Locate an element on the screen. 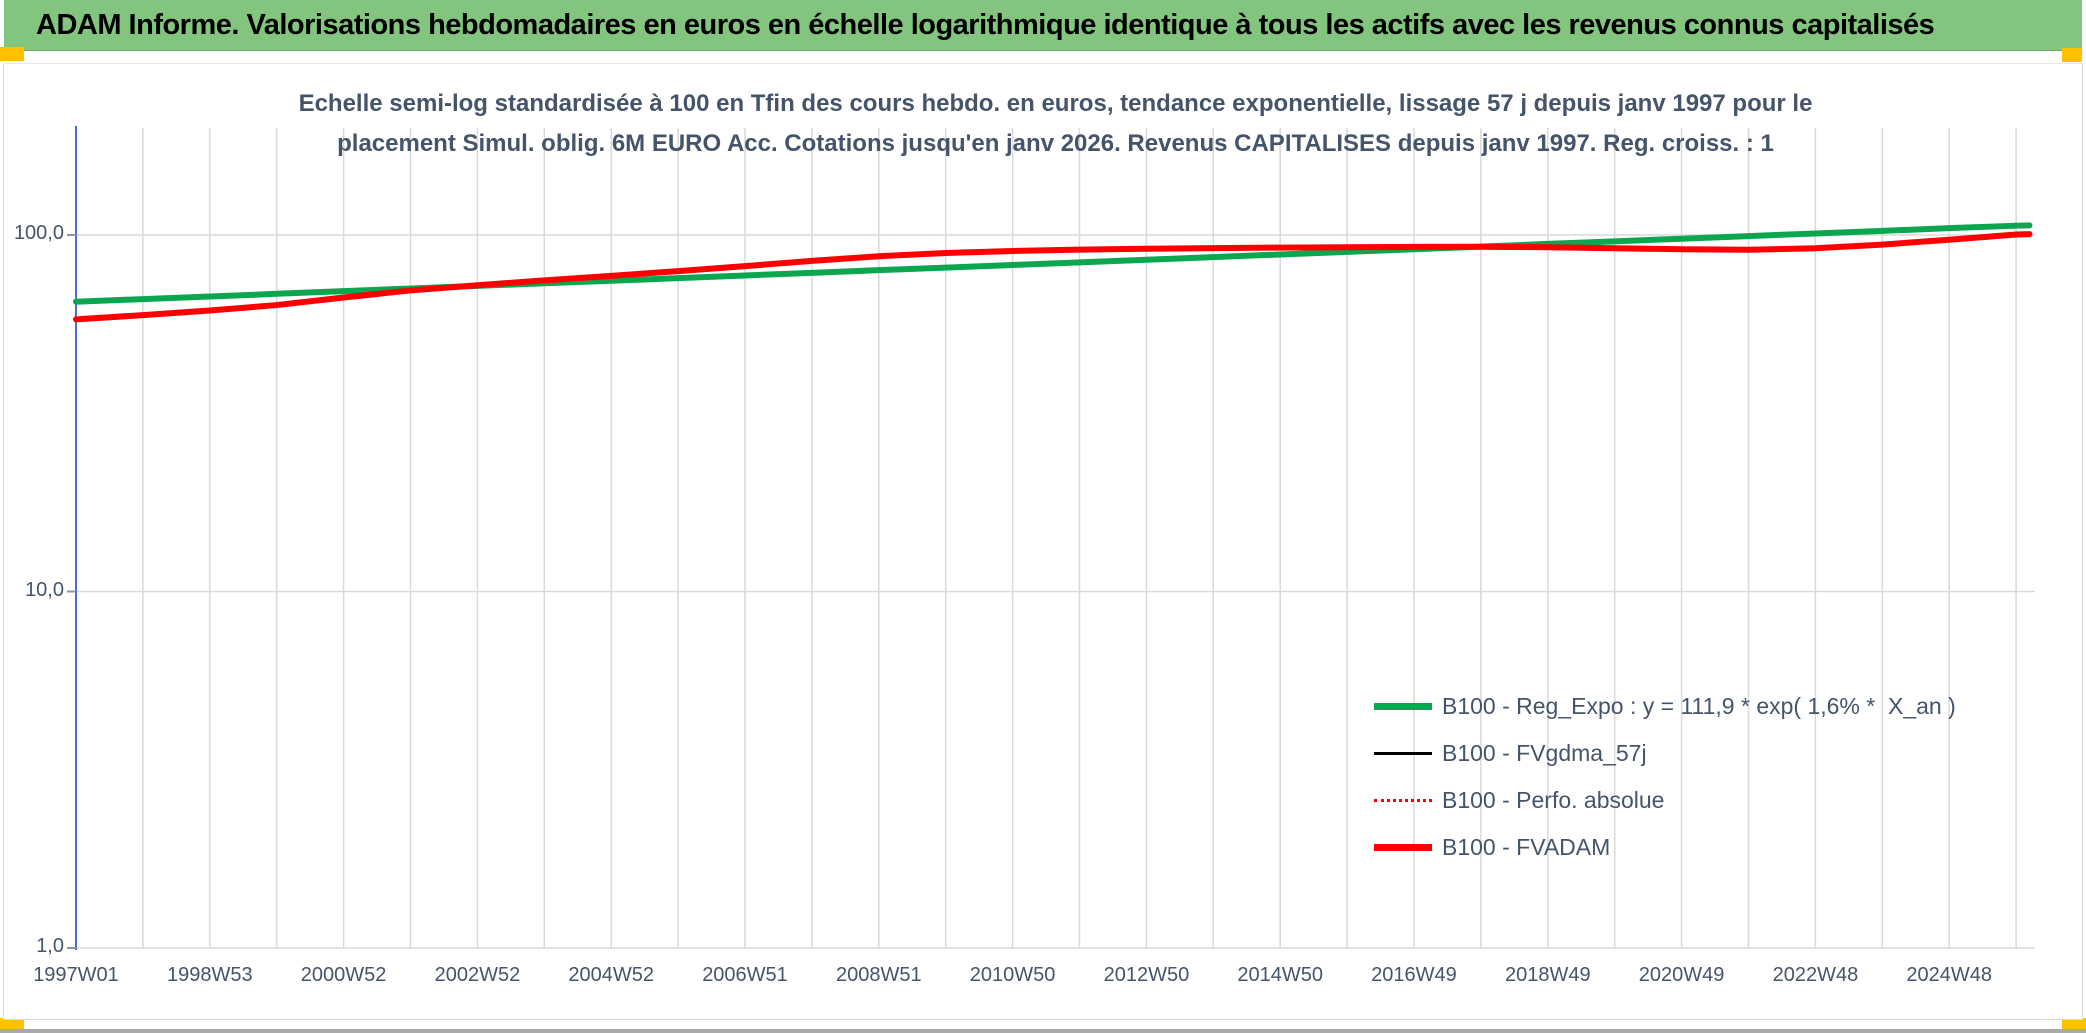 The width and height of the screenshot is (2086, 1033). x-axis-label: 2008W51 is located at coordinates (878, 975).